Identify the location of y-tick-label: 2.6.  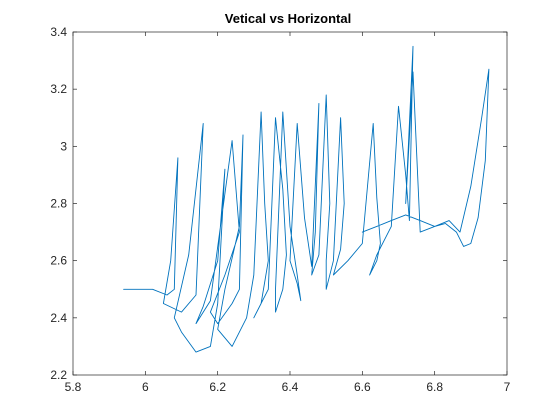
(58, 261).